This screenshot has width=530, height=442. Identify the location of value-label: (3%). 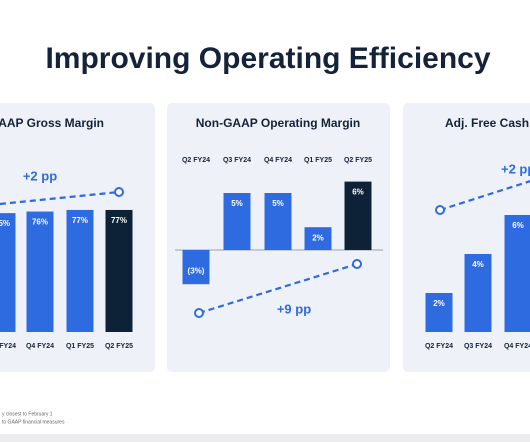
(196, 270).